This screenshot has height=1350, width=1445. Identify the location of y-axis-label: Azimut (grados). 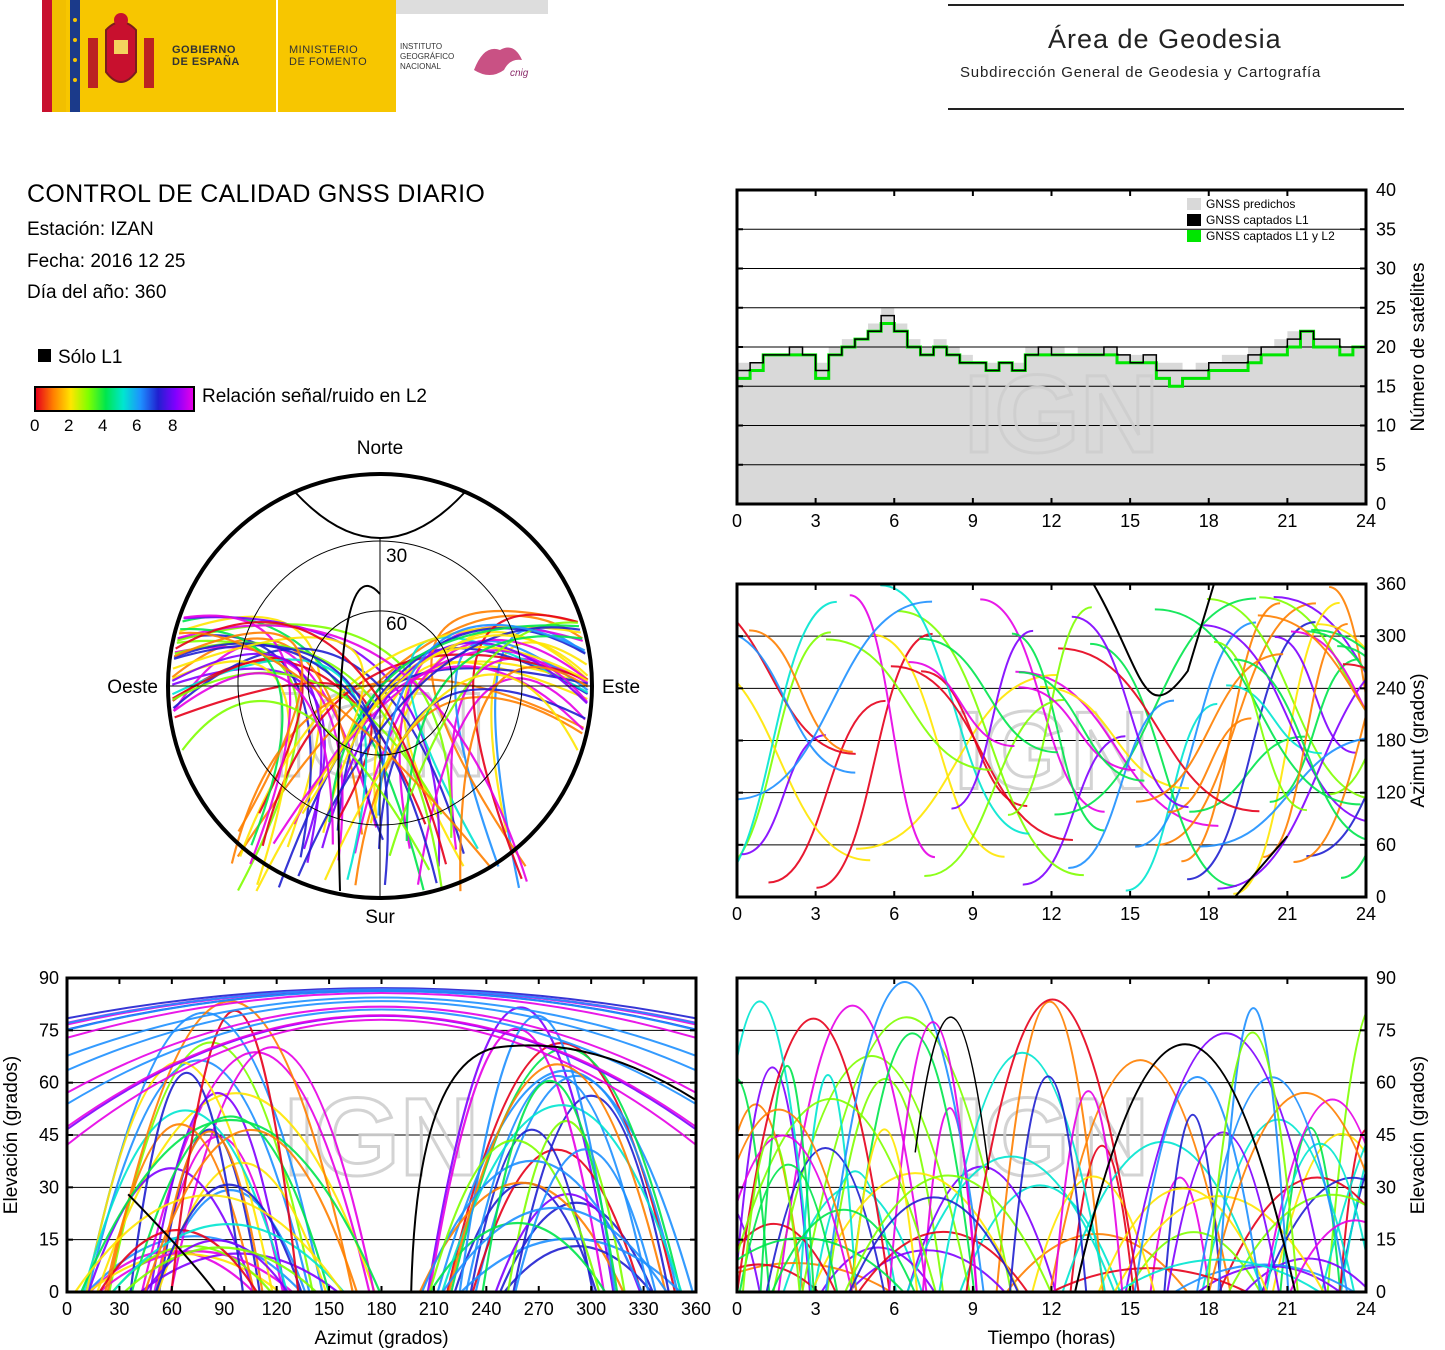
(1418, 740).